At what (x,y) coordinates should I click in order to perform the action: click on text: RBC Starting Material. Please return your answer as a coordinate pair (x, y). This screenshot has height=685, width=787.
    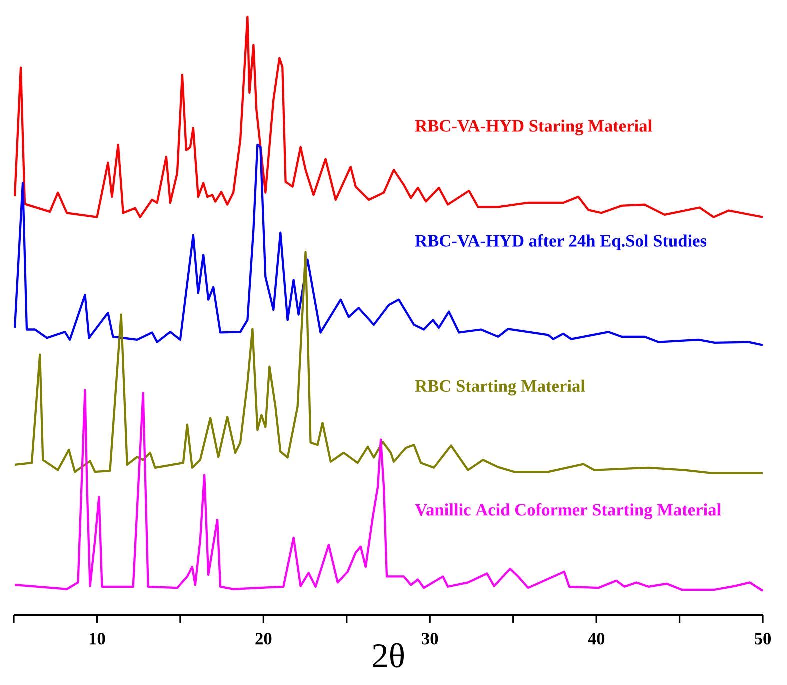
    Looking at the image, I should click on (500, 388).